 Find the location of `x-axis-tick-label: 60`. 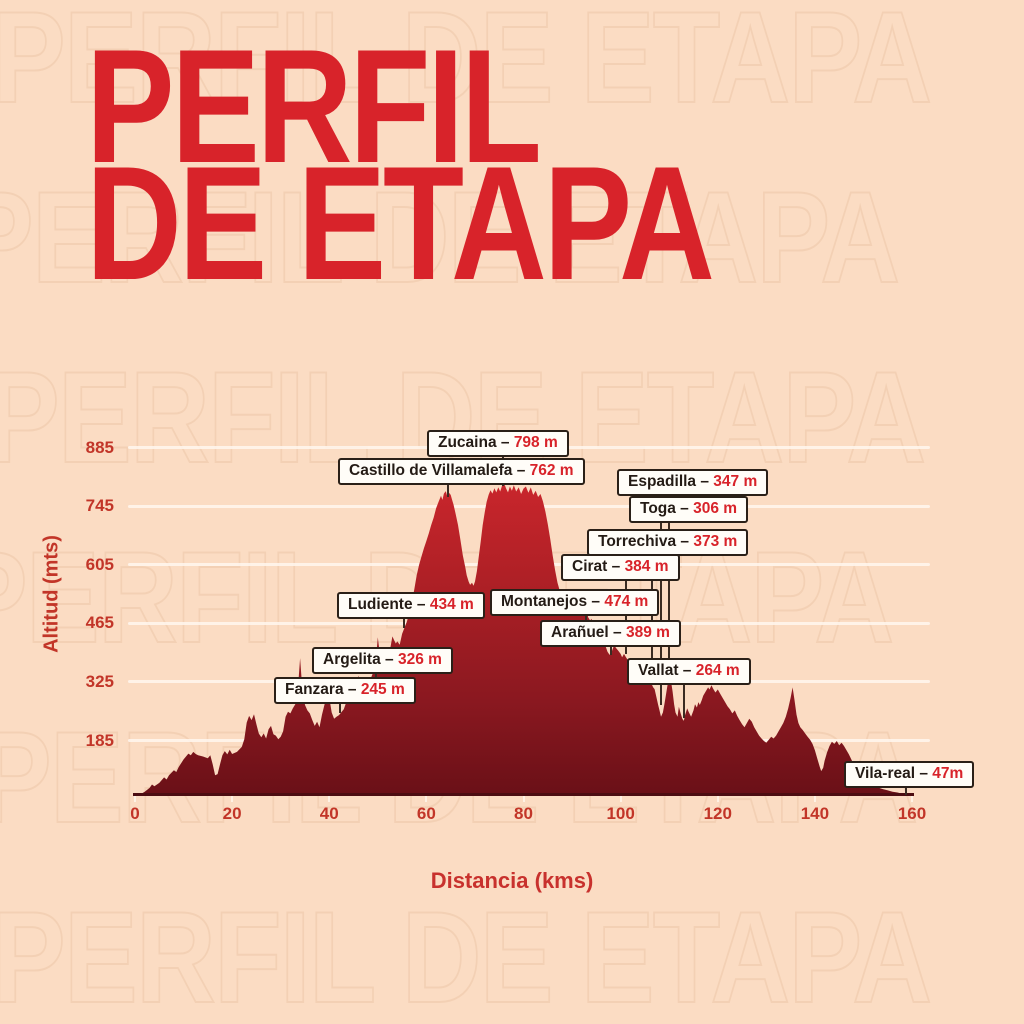

x-axis-tick-label: 60 is located at coordinates (426, 813).